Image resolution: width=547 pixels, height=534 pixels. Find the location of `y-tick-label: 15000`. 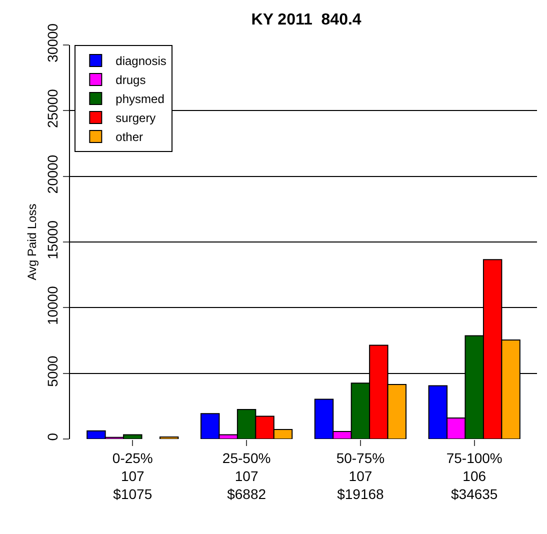

y-tick-label: 15000 is located at coordinates (52, 240).